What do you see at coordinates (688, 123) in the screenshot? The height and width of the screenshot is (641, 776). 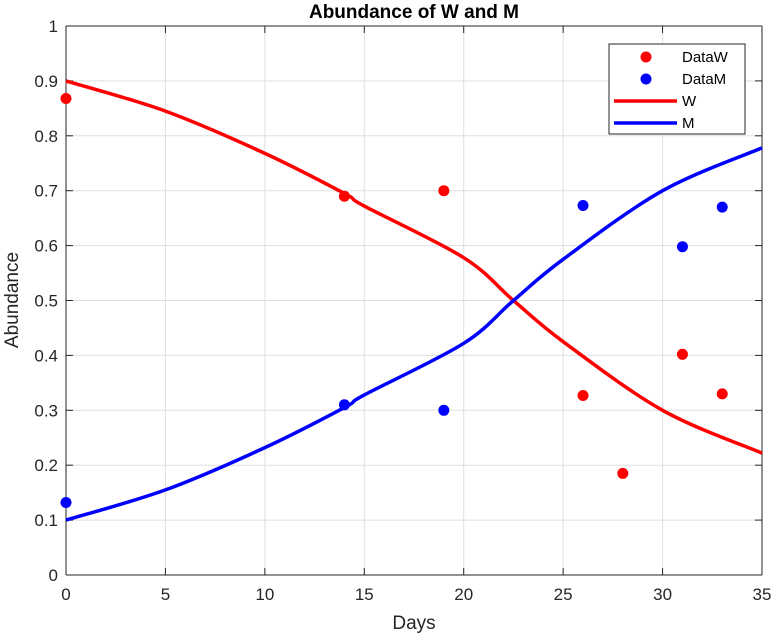 I see `legend-label-m: M` at bounding box center [688, 123].